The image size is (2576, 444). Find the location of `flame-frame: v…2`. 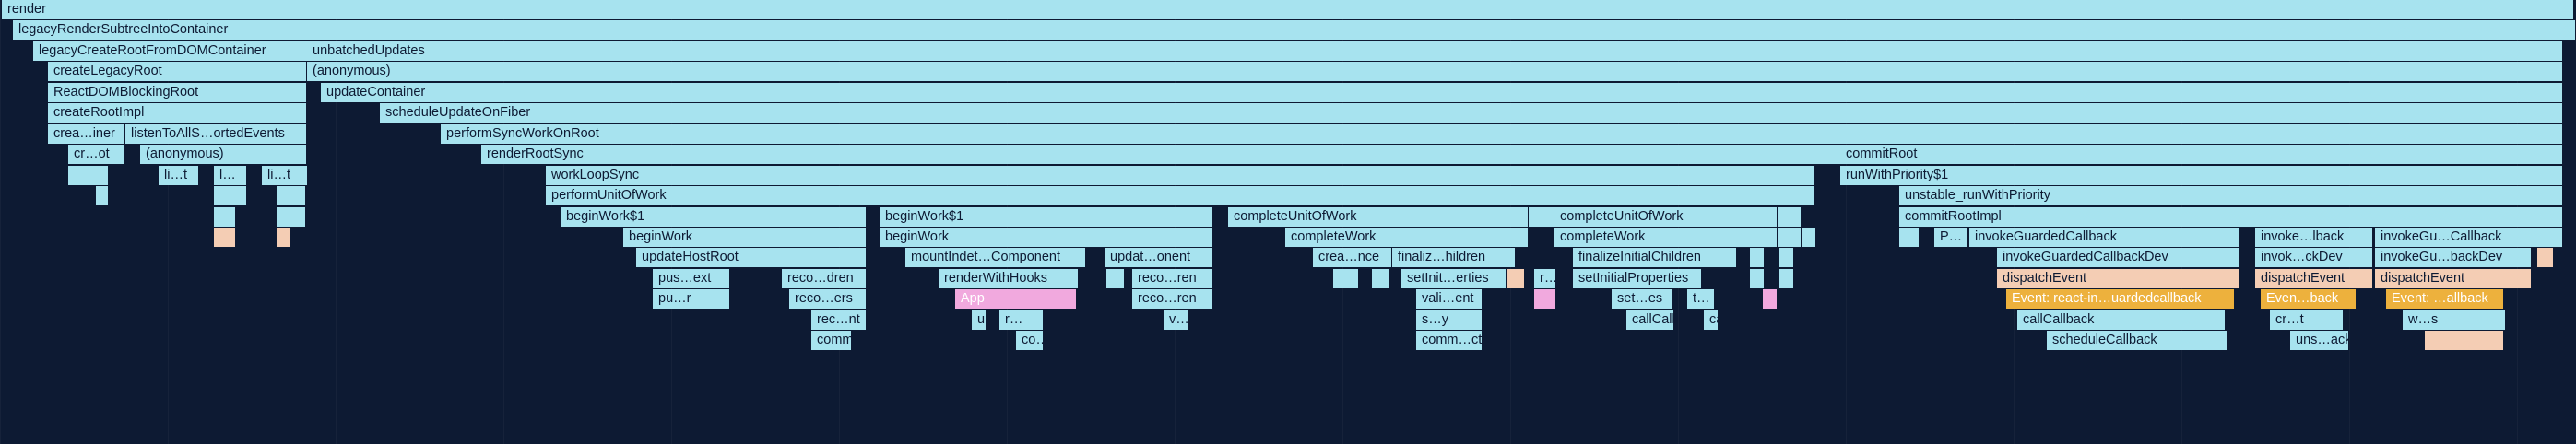

flame-frame: v…2 is located at coordinates (1176, 320).